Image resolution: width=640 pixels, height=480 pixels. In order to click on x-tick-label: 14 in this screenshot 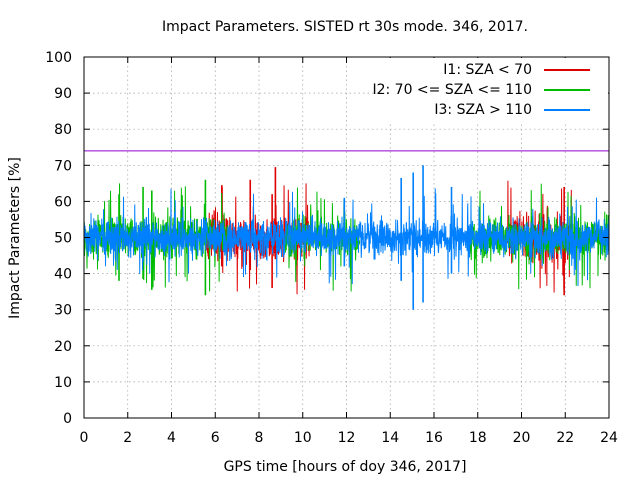, I will do `click(390, 438)`.